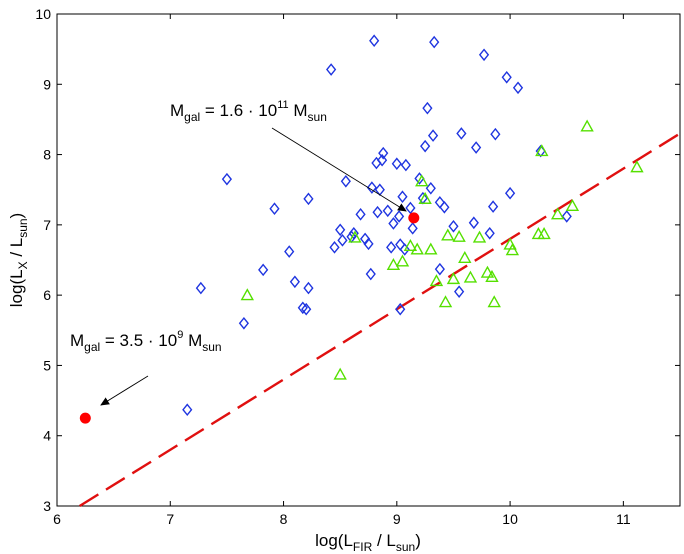 This screenshot has width=684, height=554. Describe the element at coordinates (57, 519) in the screenshot. I see `x-tick-label: 6` at that location.